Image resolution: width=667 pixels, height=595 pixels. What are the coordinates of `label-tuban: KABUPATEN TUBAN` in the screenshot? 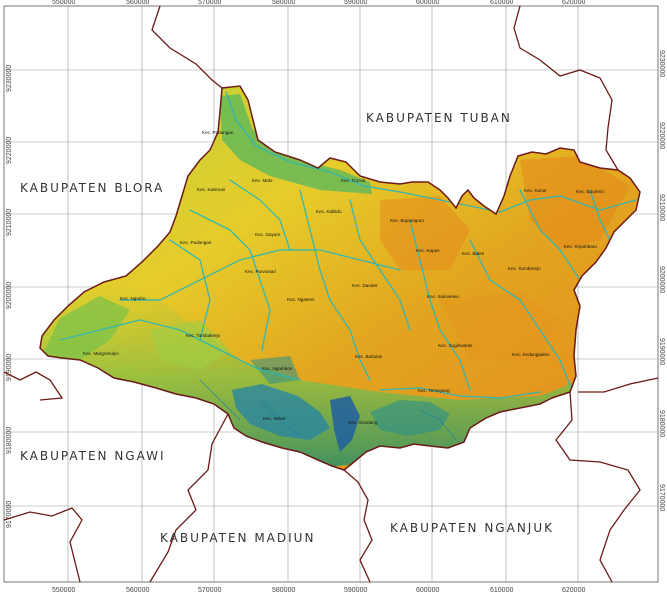 It's located at (439, 118).